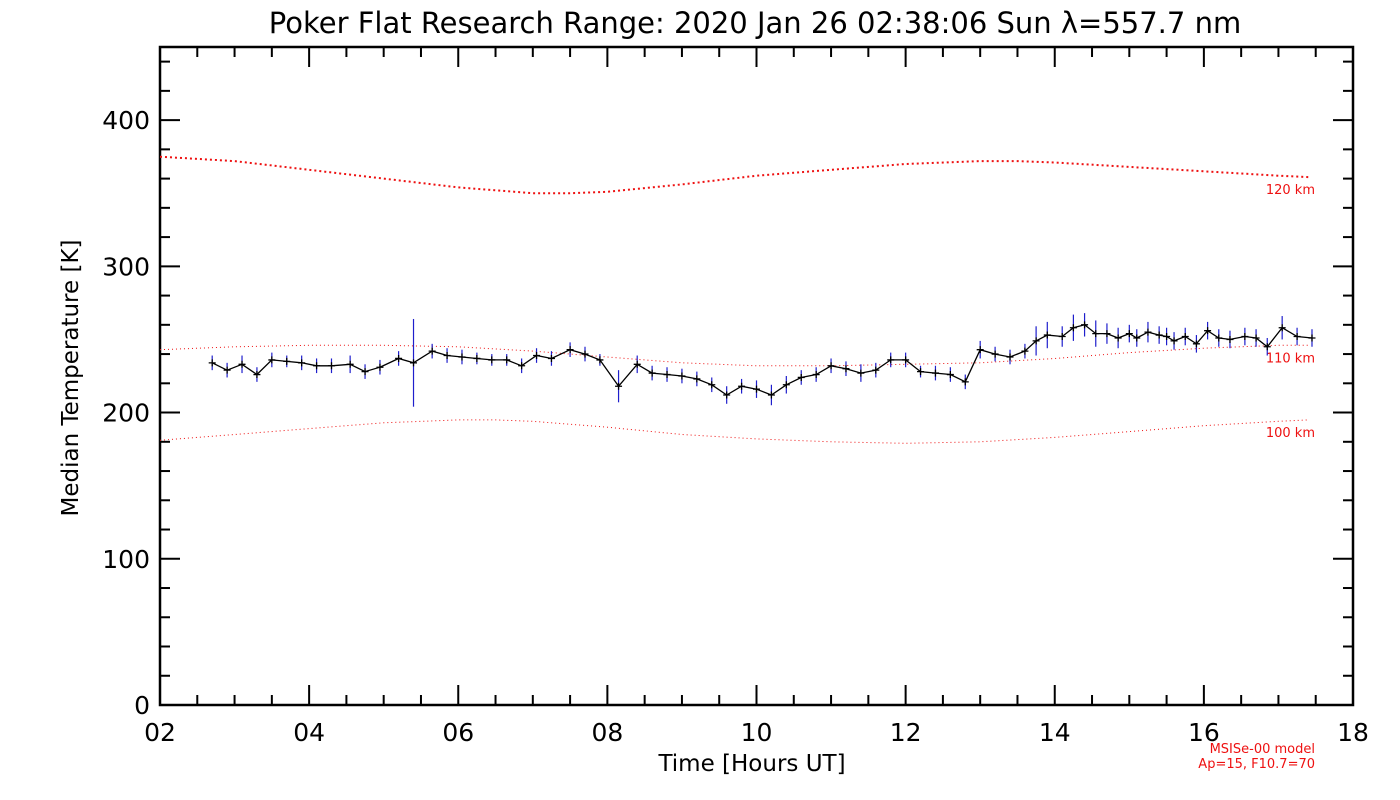 Image resolution: width=1400 pixels, height=800 pixels. What do you see at coordinates (906, 732) in the screenshot?
I see `x-tick-label: 12` at bounding box center [906, 732].